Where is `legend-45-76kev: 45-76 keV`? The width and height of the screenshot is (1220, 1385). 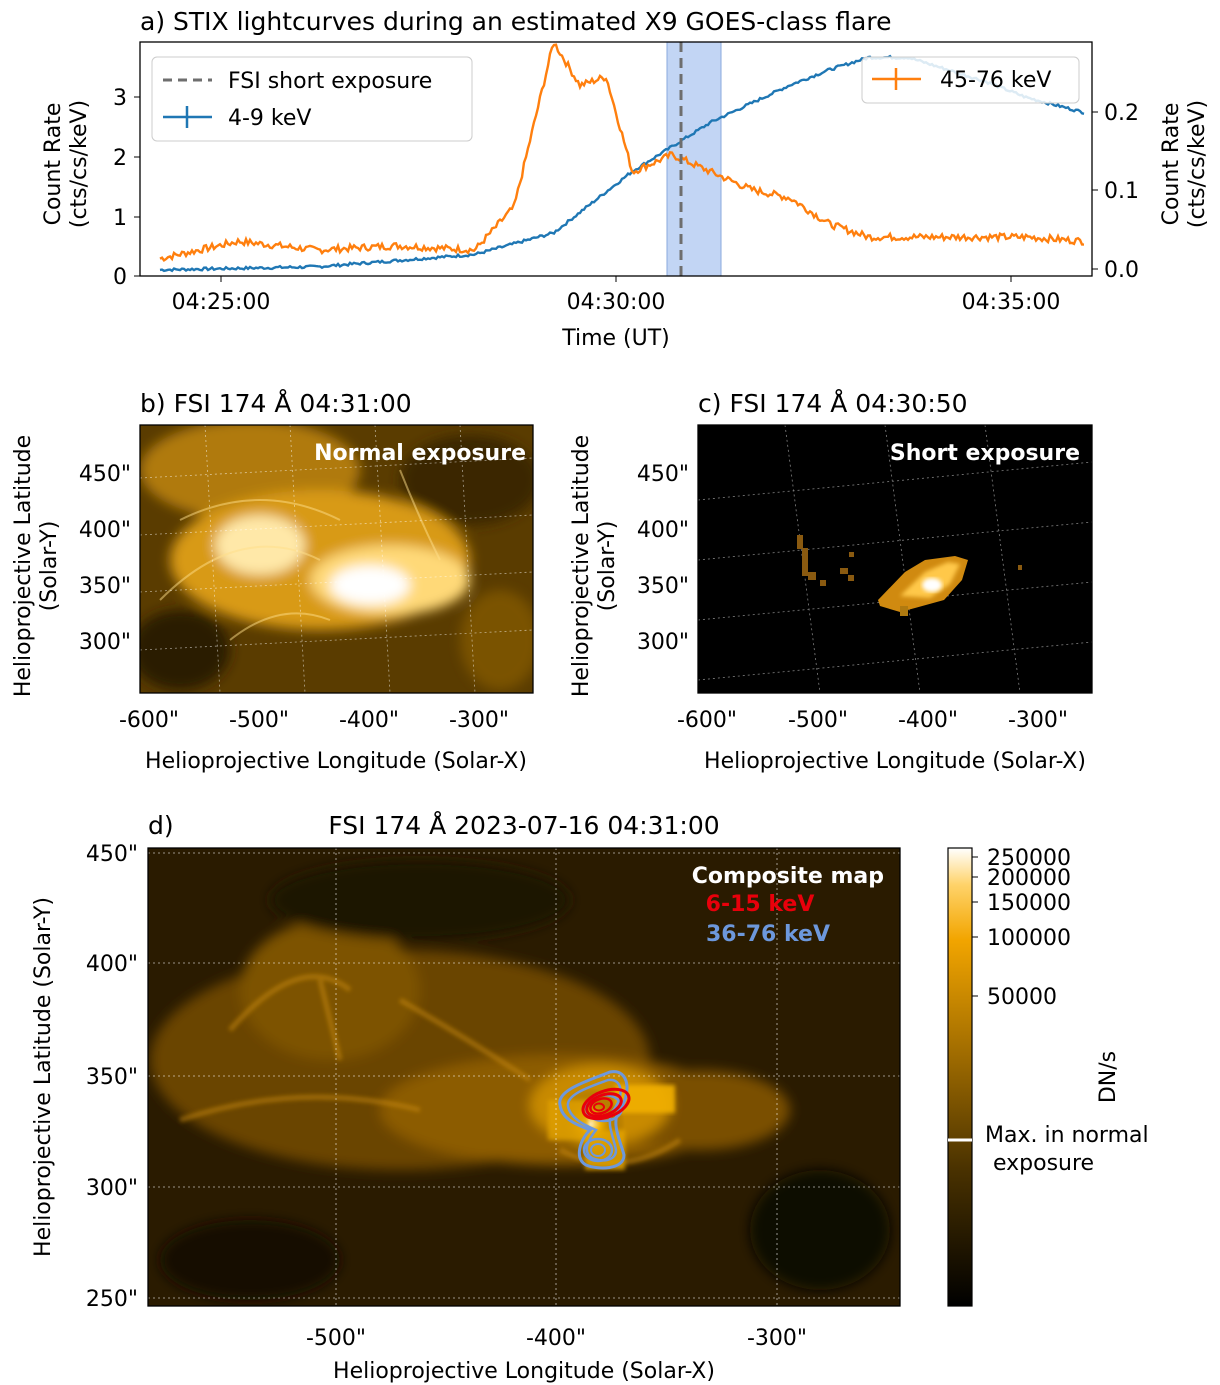
legend-45-76kev: 45-76 keV is located at coordinates (995, 80).